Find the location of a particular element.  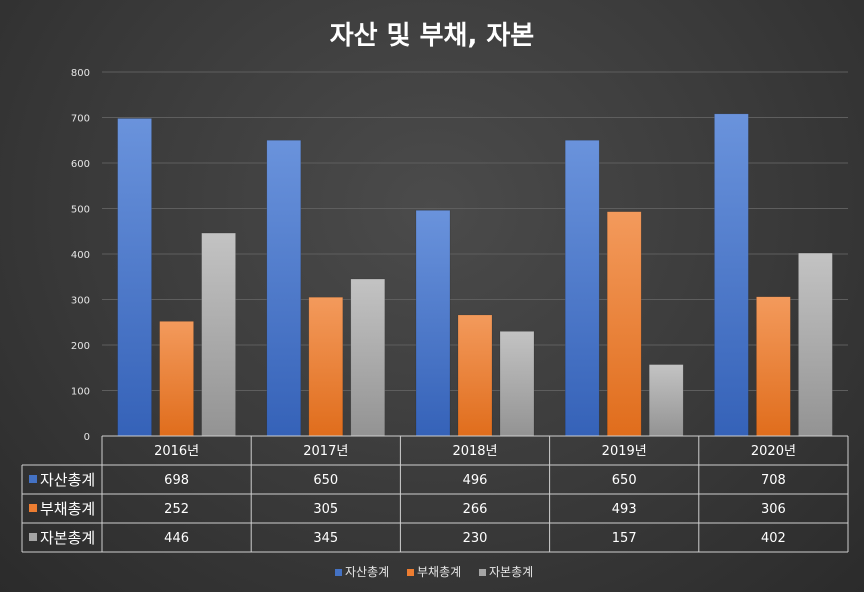

table-cell: 496 is located at coordinates (475, 480).